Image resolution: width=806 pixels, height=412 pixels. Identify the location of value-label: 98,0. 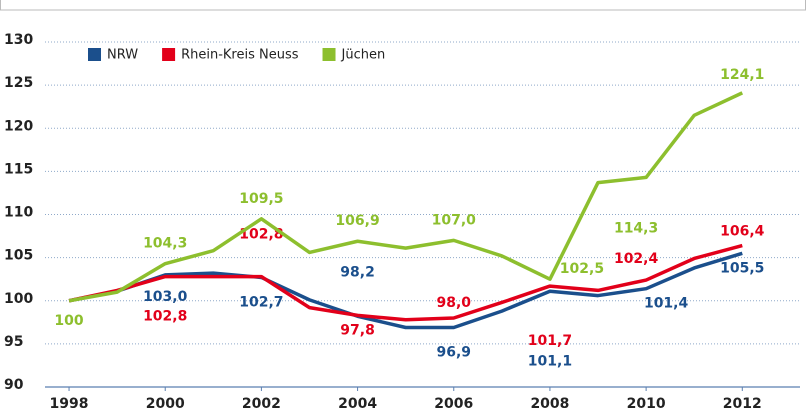
(453, 303).